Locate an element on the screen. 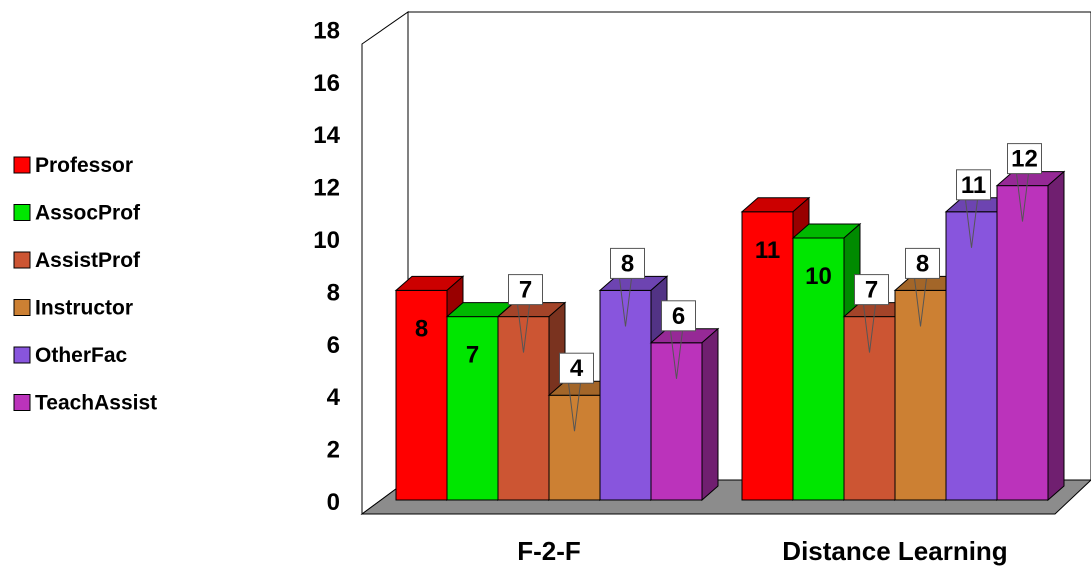 This screenshot has height=568, width=1091. legend-item: TeachAssist is located at coordinates (85, 403).